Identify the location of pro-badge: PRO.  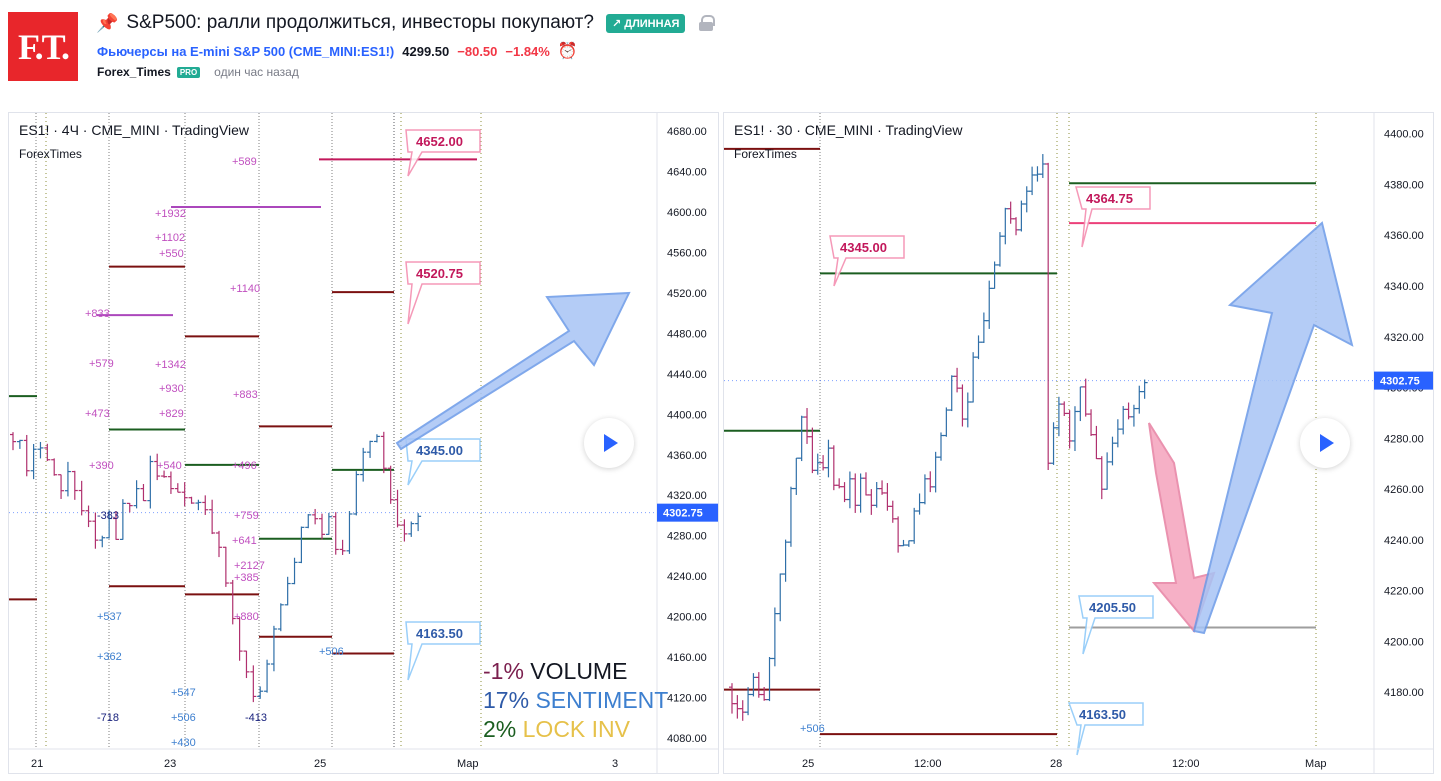
(188, 72).